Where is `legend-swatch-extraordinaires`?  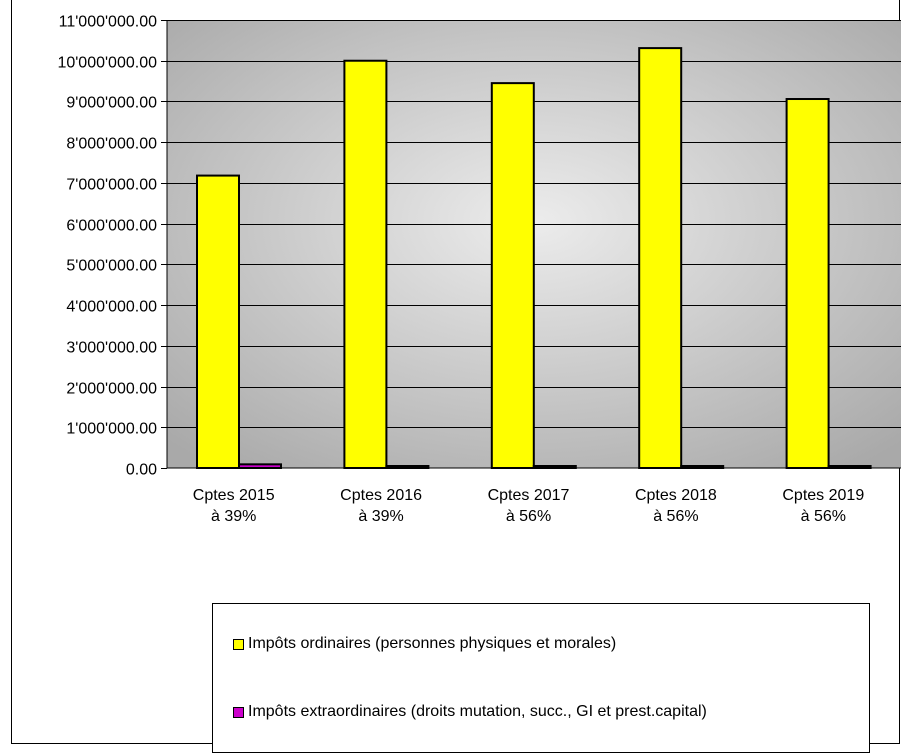
legend-swatch-extraordinaires is located at coordinates (238, 712).